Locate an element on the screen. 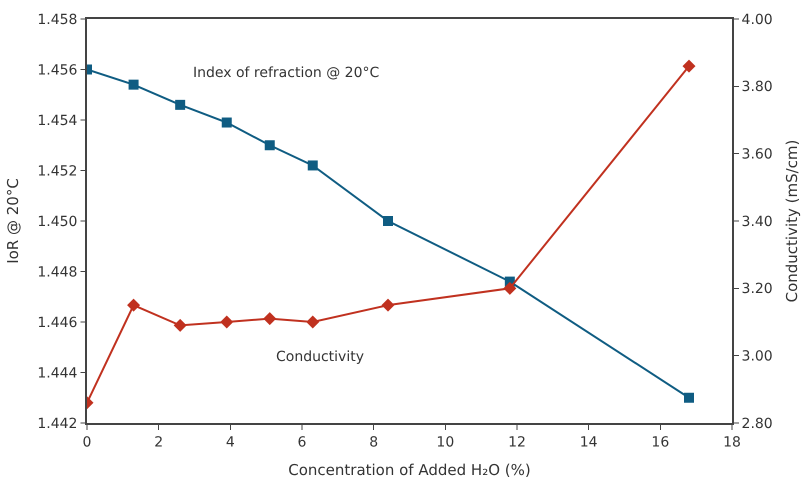  y-tick-label: 1.454 is located at coordinates (57, 120).